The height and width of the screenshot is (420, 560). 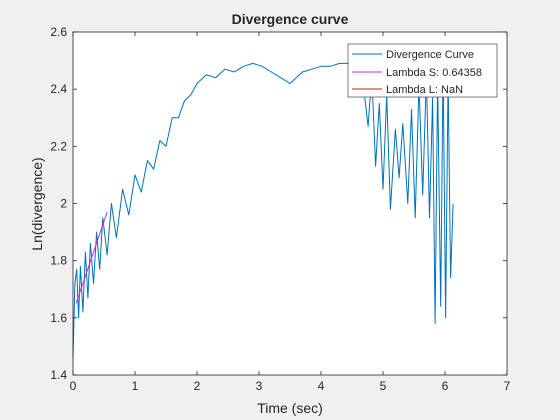 What do you see at coordinates (321, 386) in the screenshot?
I see `x-tick-label: 4` at bounding box center [321, 386].